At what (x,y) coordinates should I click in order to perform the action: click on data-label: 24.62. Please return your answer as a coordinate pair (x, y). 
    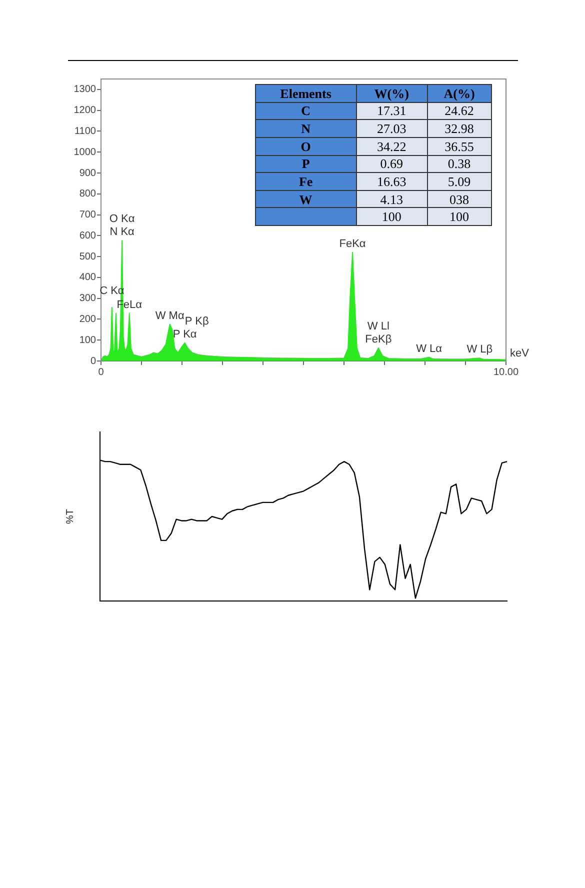
    Looking at the image, I should click on (459, 111).